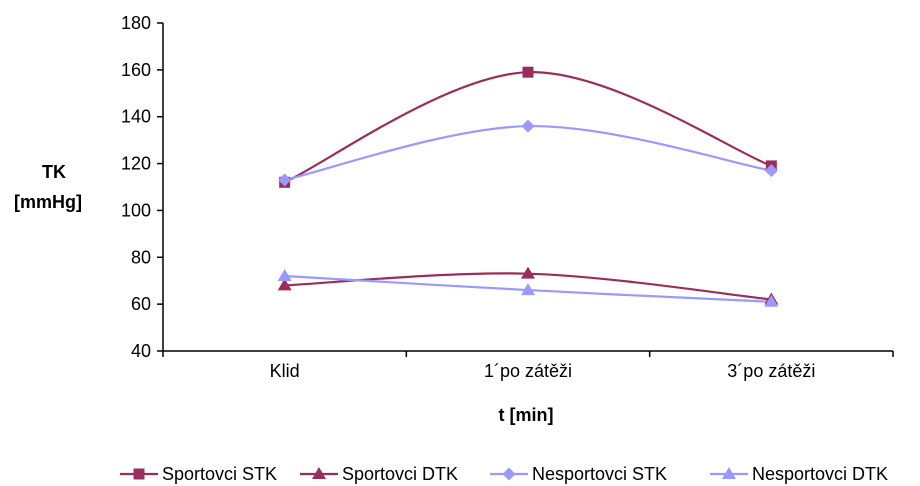 This screenshot has height=486, width=920. I want to click on x-tick-label: 1´po zátěži, so click(528, 371).